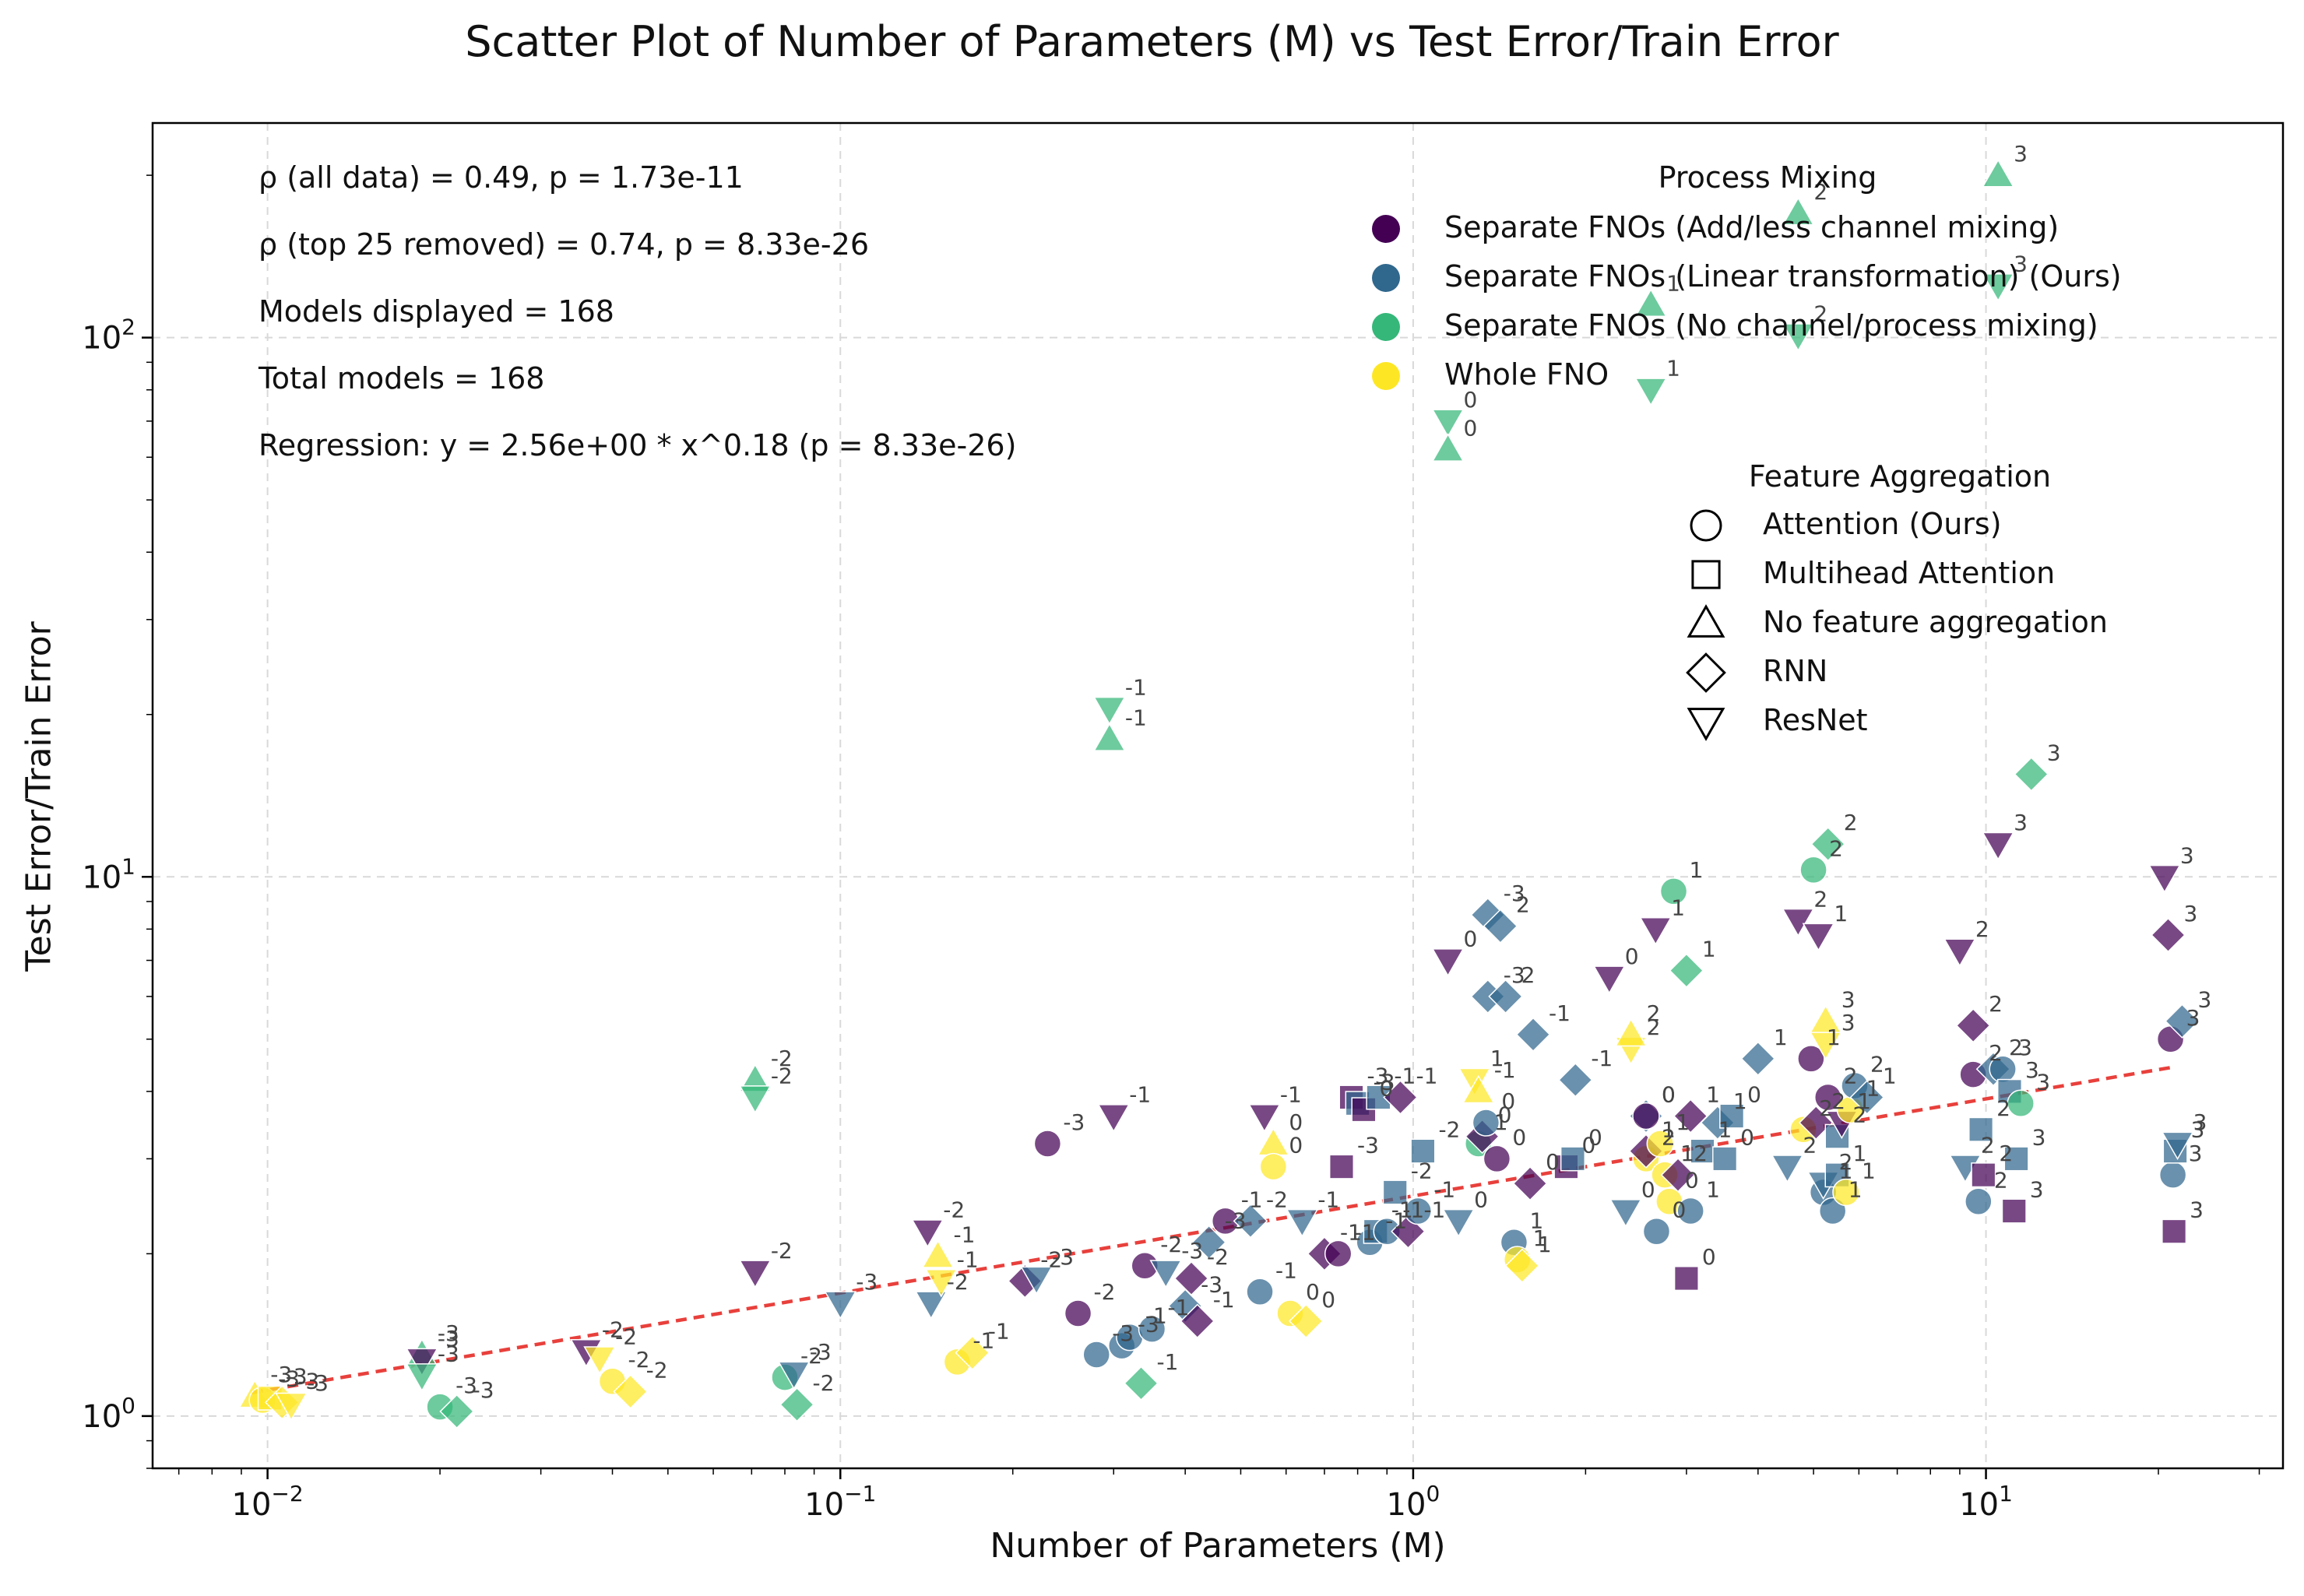 This screenshot has width=2304, height=1596. Describe the element at coordinates (1882, 524) in the screenshot. I see `marker-legend-label-attention: Attention (Ours)` at that location.